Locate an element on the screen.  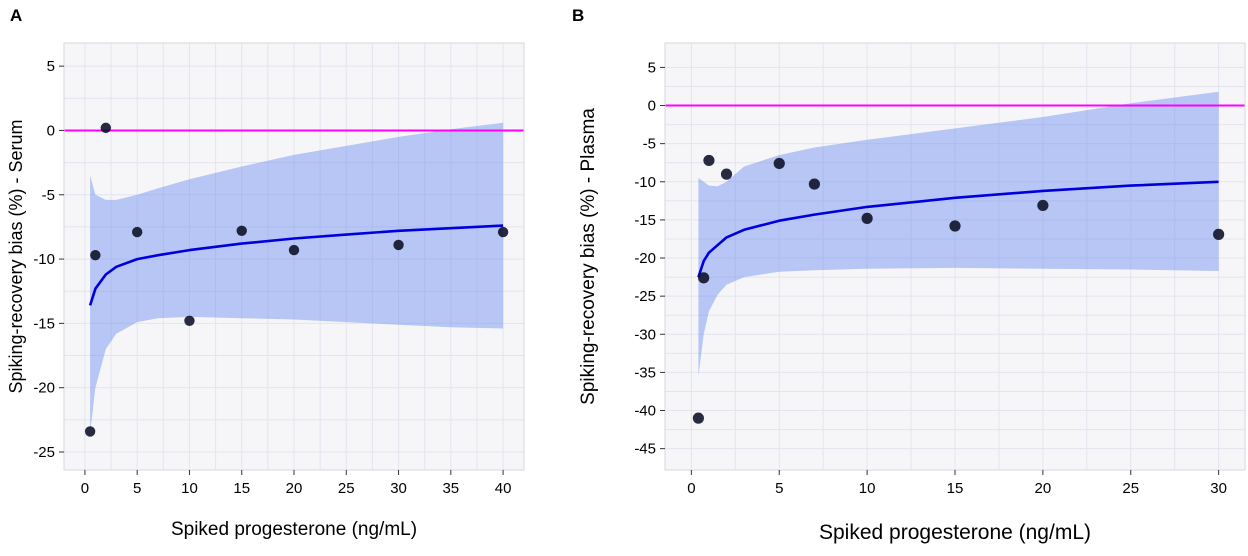
y-tick-label: -30 is located at coordinates (645, 334).